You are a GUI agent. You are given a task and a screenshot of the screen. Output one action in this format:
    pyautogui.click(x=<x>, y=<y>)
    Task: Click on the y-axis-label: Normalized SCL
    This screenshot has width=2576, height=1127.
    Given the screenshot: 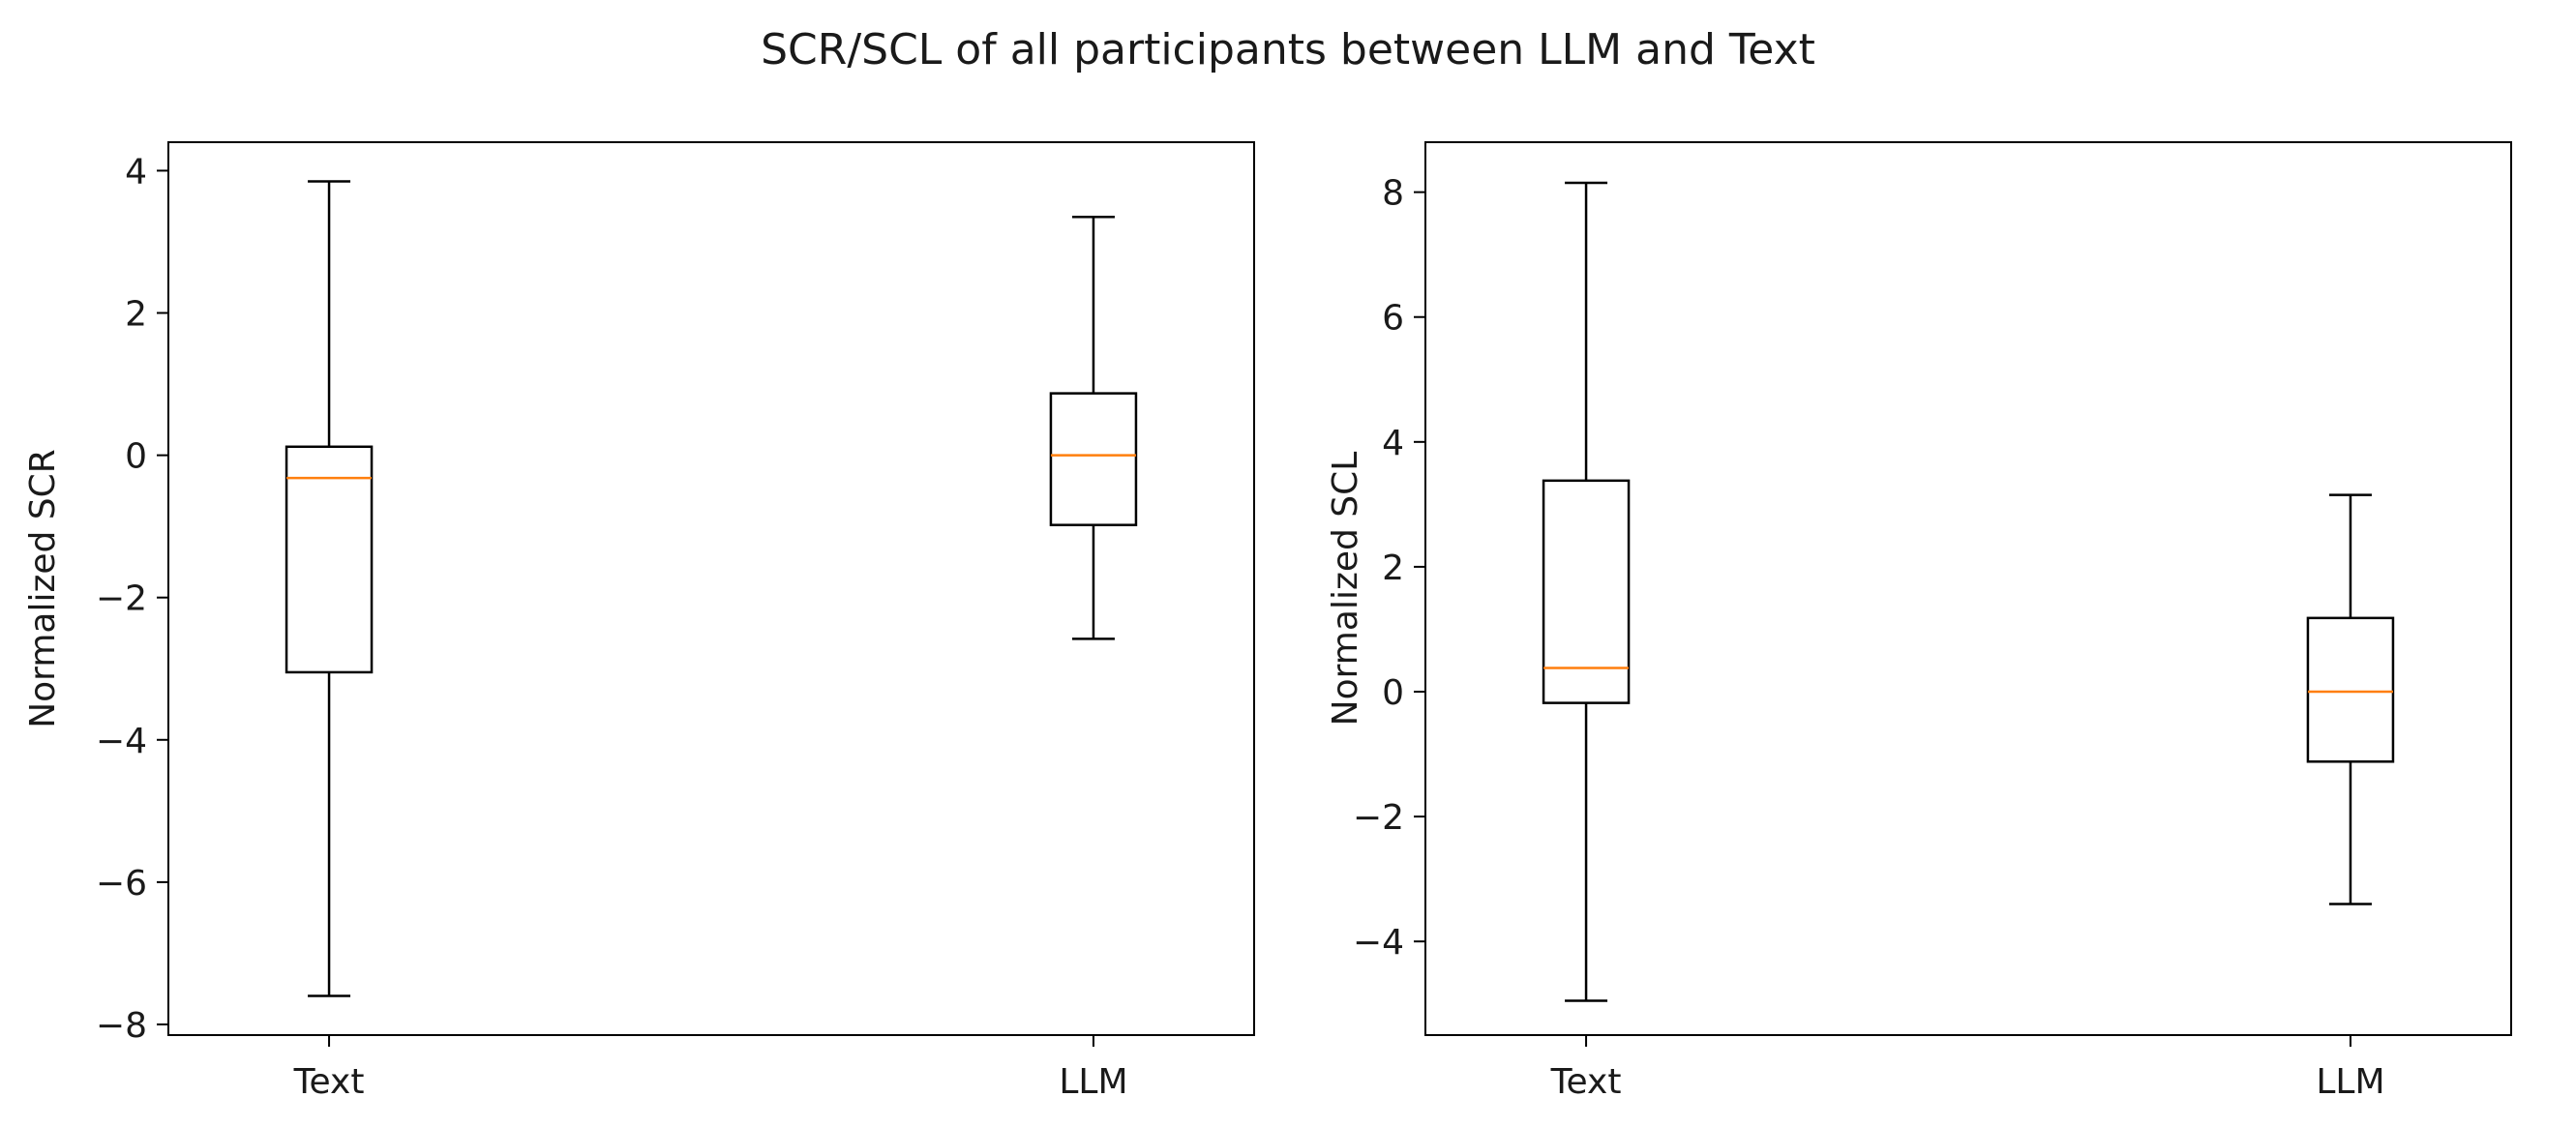 What is the action you would take?
    pyautogui.click(x=1345, y=590)
    